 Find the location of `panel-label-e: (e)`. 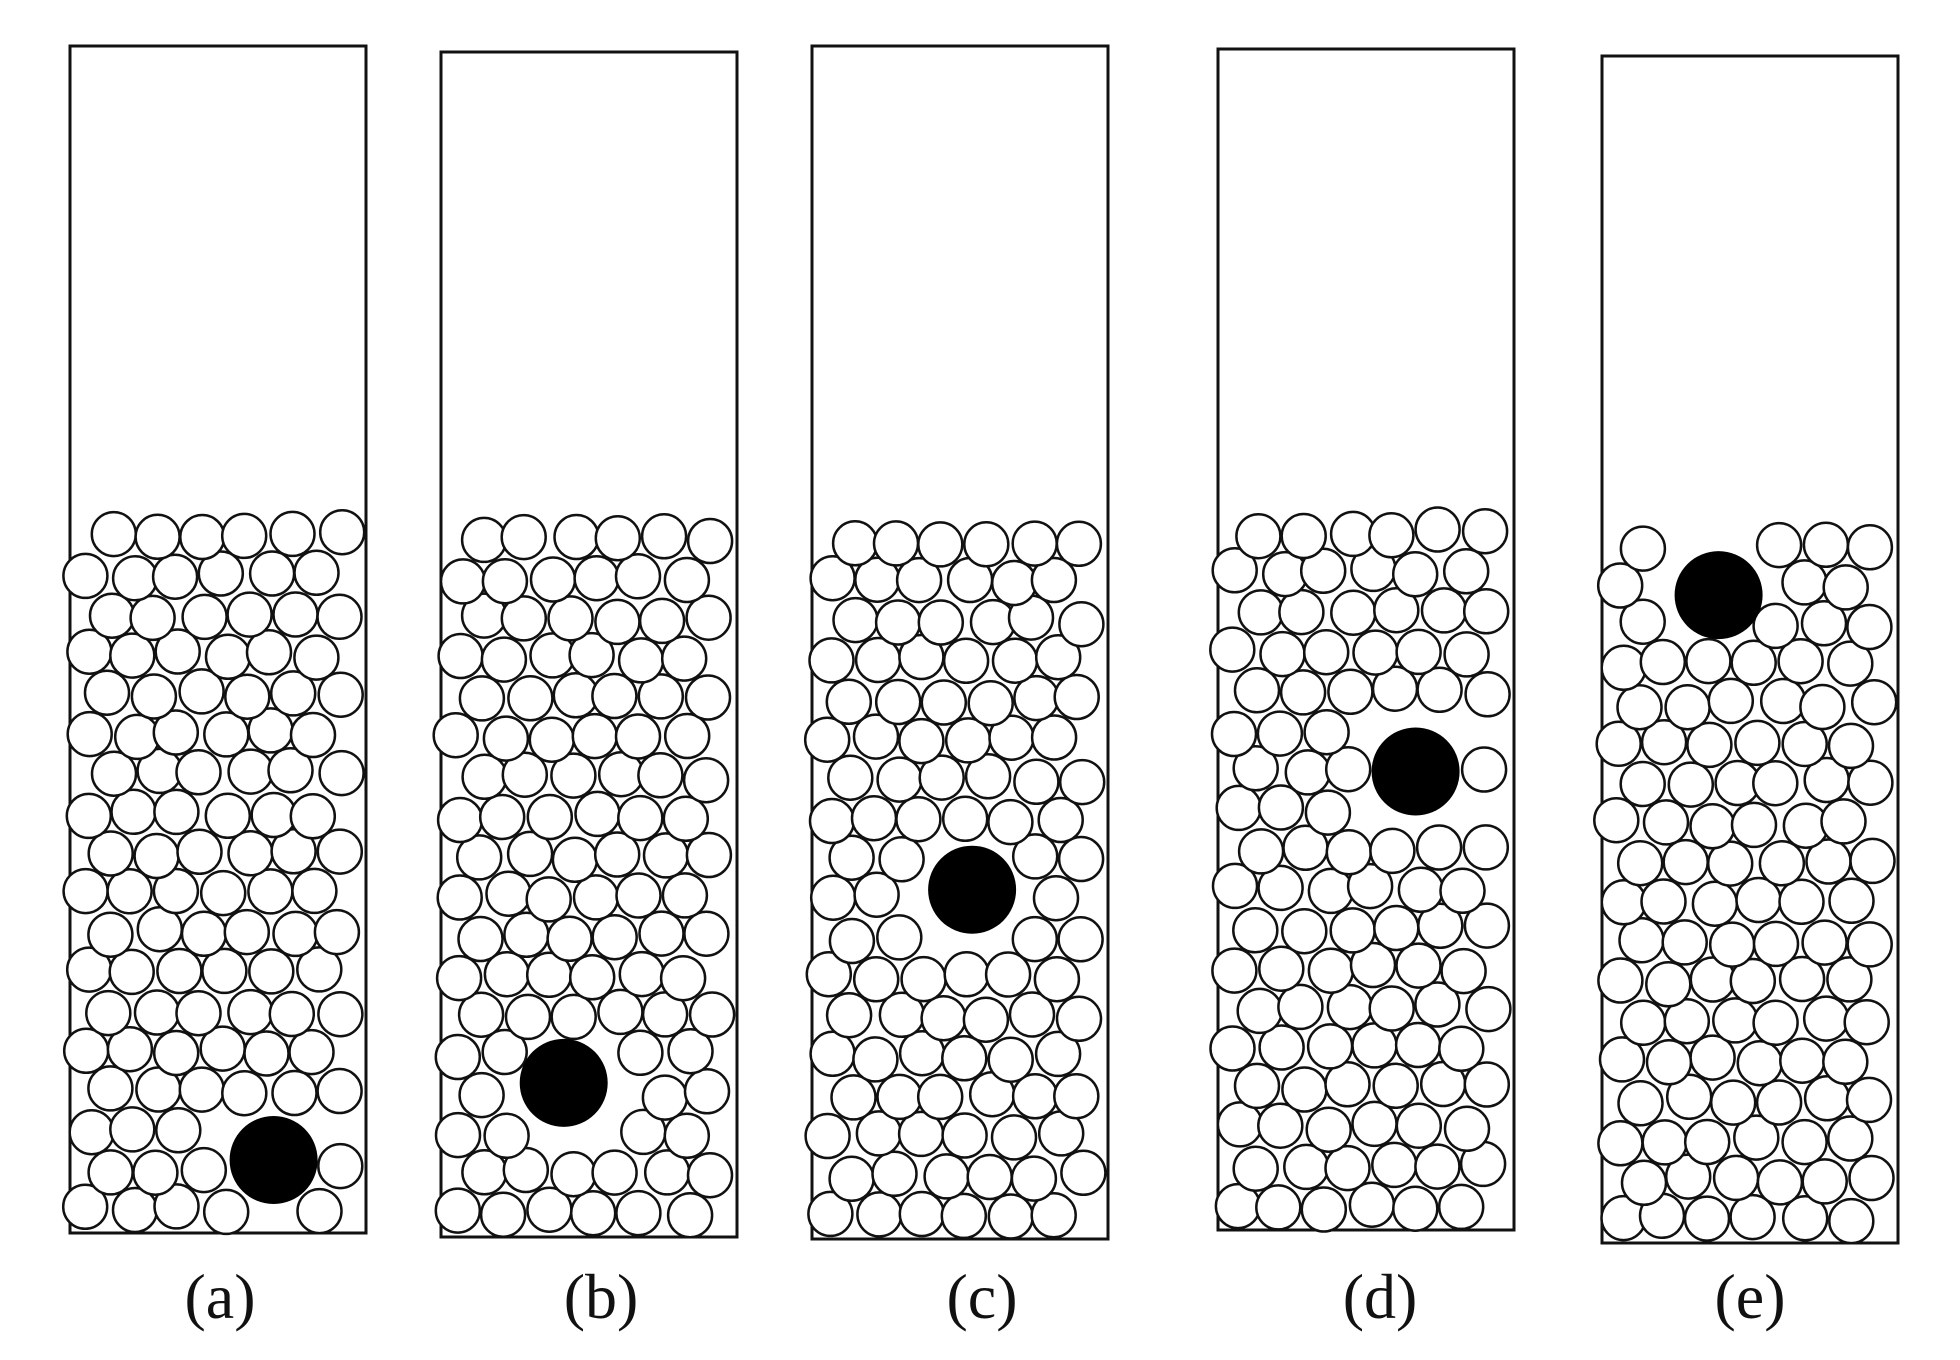

panel-label-e: (e) is located at coordinates (1749, 1296).